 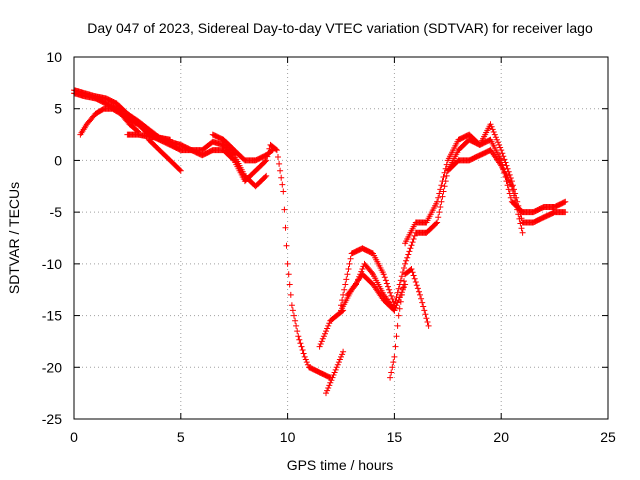 What do you see at coordinates (395, 437) in the screenshot?
I see `x-tick-label: 15` at bounding box center [395, 437].